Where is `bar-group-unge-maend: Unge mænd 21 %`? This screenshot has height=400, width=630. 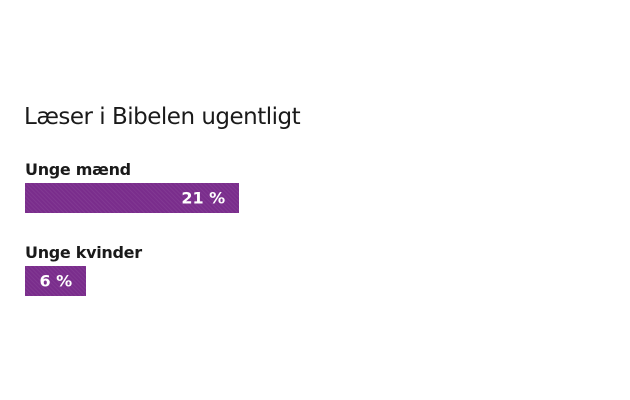 bar-group-unge-maend: Unge mænd 21 % is located at coordinates (132, 186).